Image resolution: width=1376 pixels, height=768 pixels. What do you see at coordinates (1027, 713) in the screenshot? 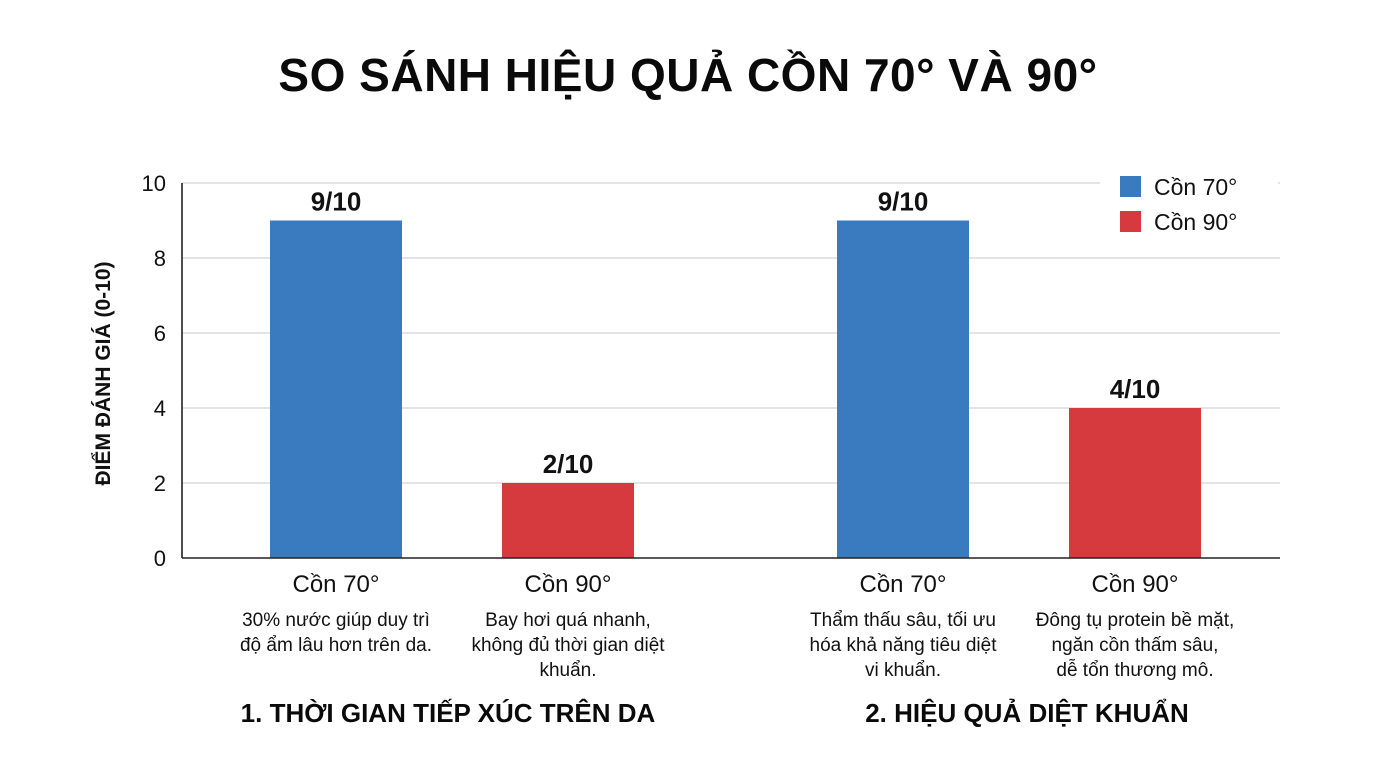
I see `group-label: 2. HIỆU QUẢ DIỆT KHUẨN` at bounding box center [1027, 713].